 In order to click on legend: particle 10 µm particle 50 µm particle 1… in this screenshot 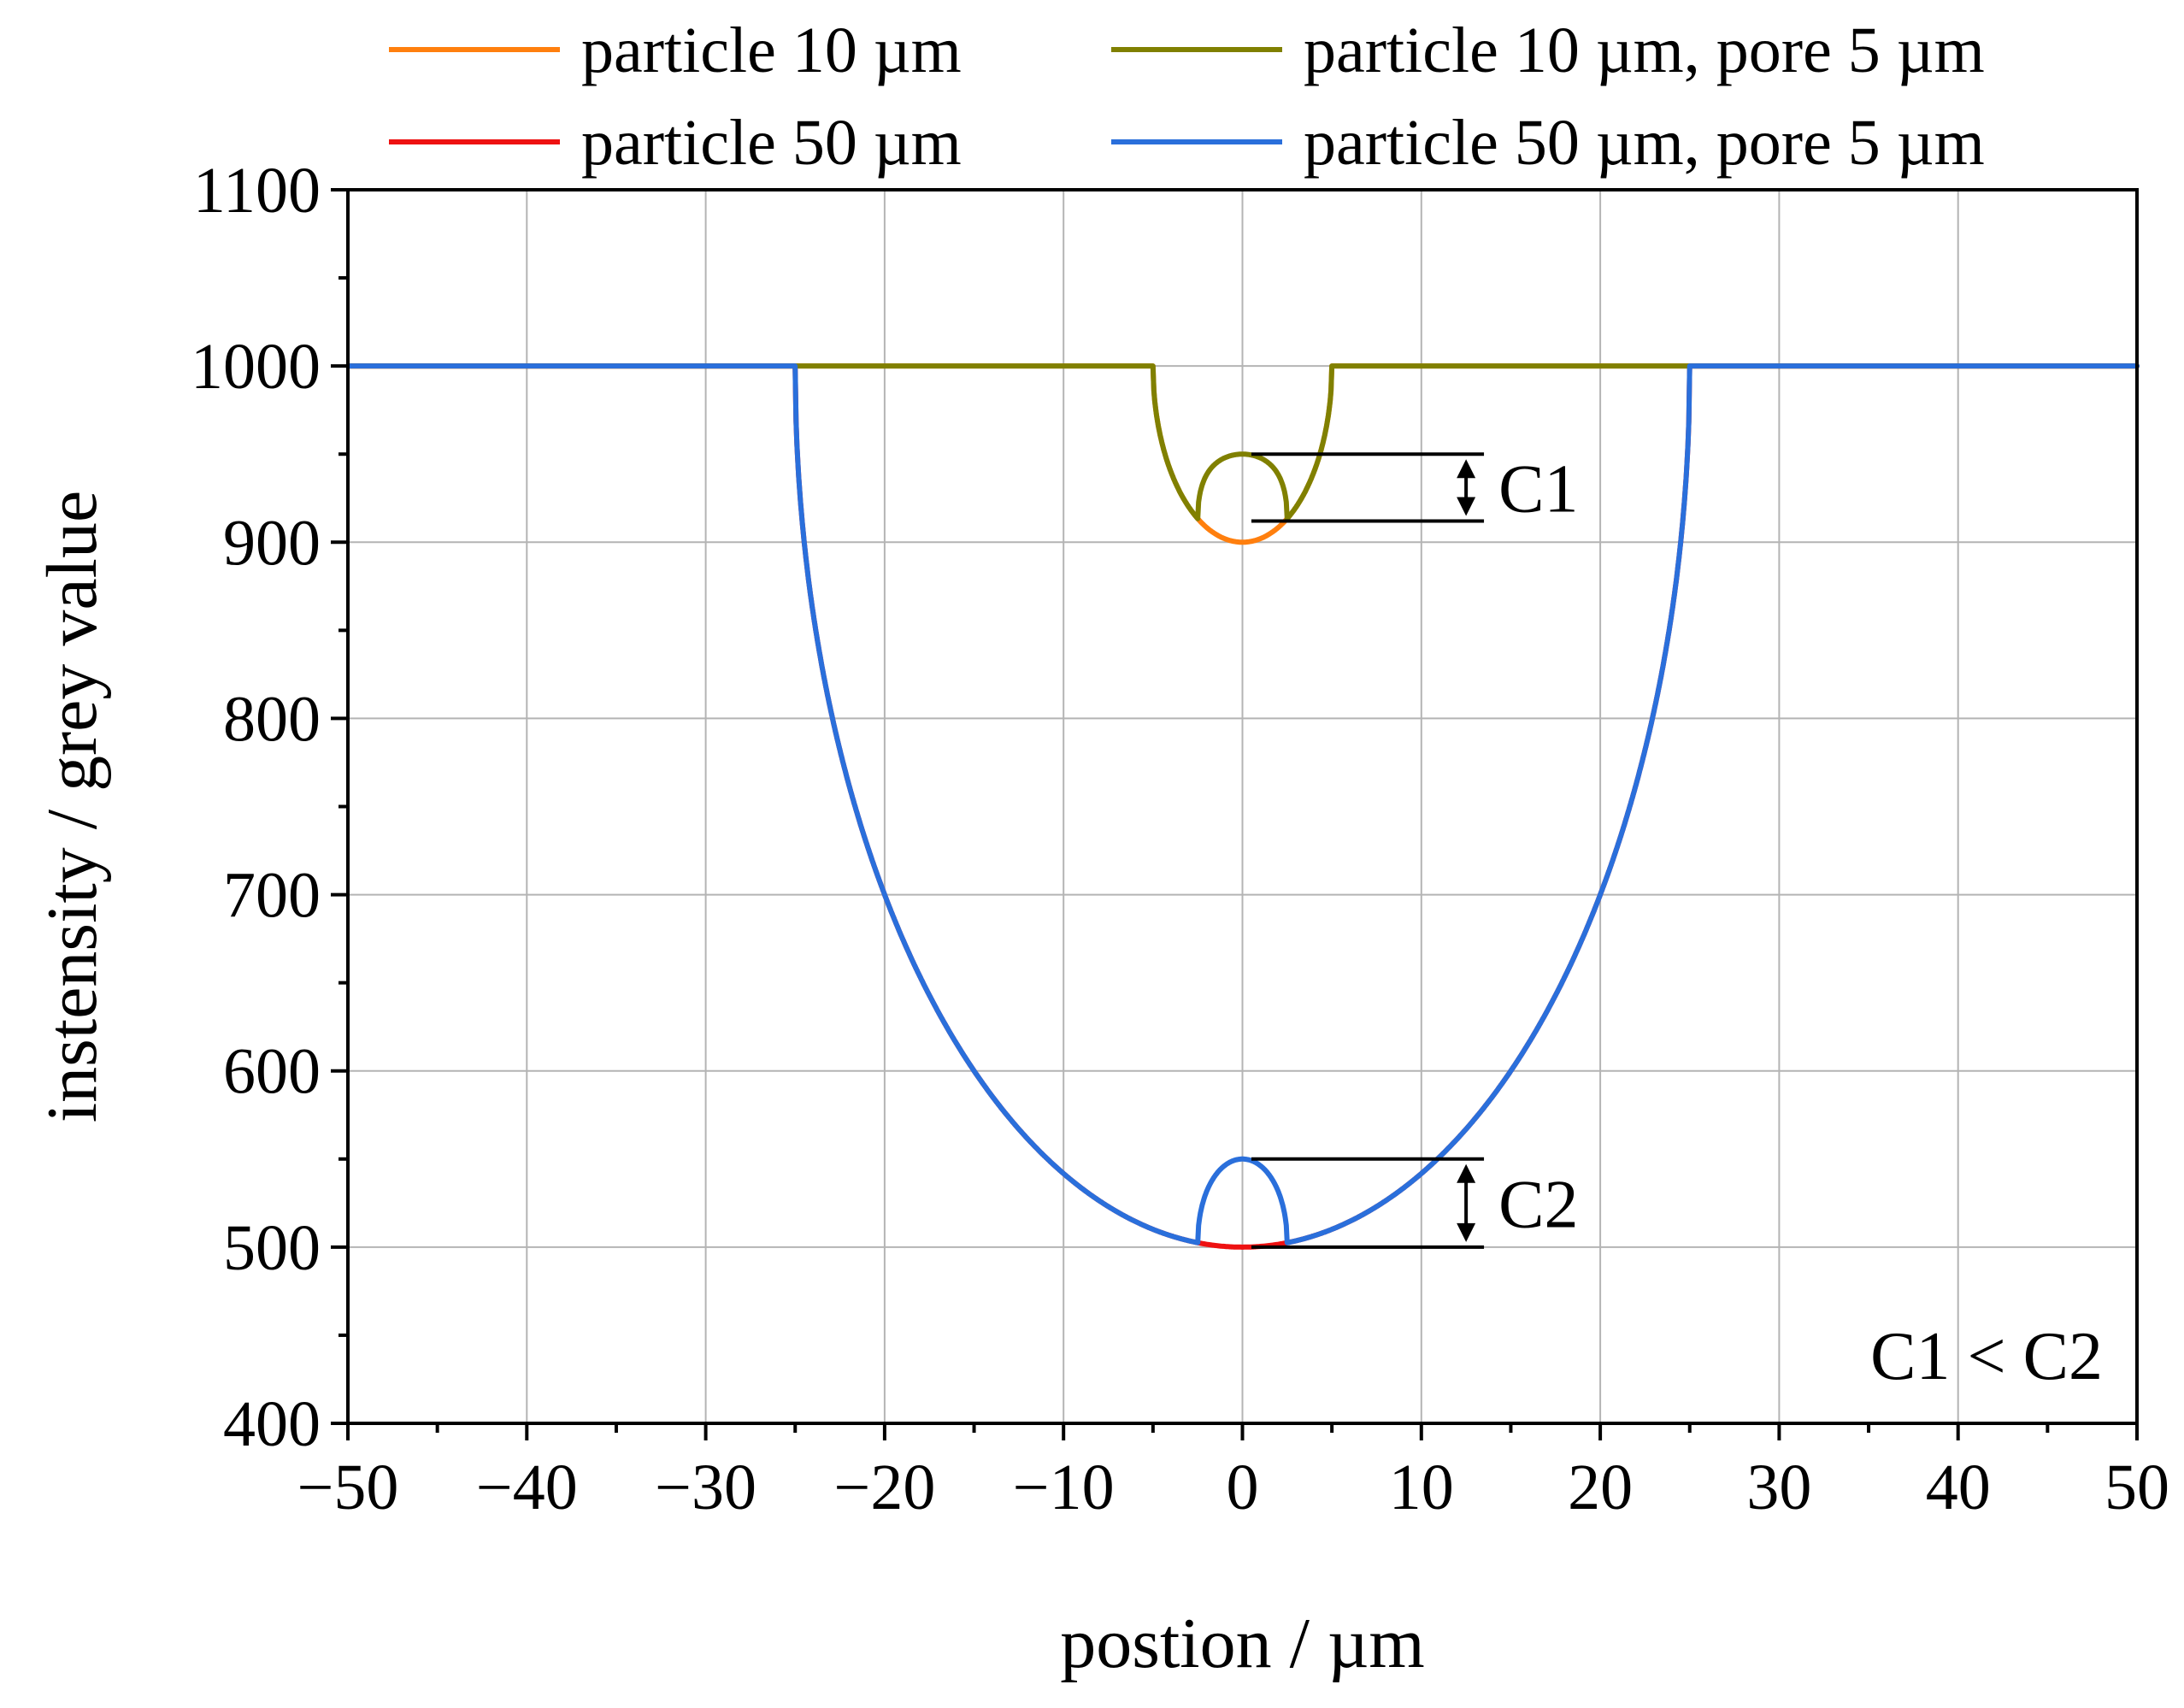, I will do `click(1187, 97)`.